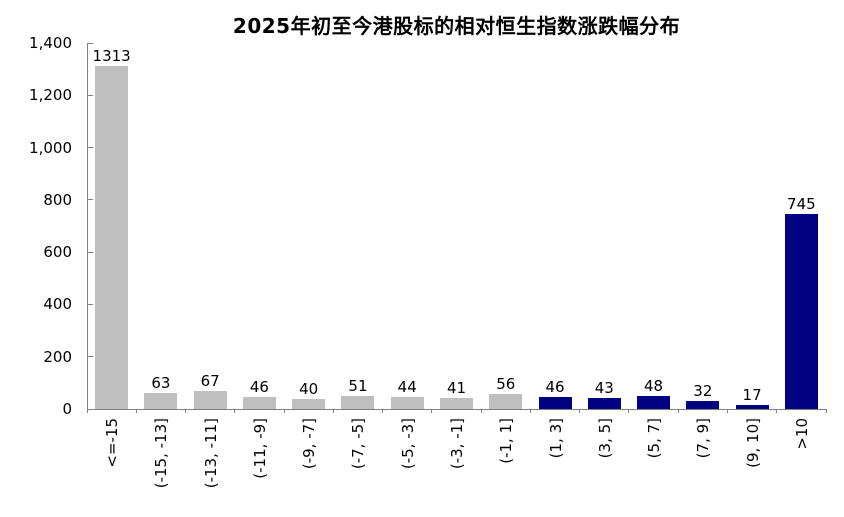 Image resolution: width=844 pixels, height=517 pixels. Describe the element at coordinates (703, 390) in the screenshot. I see `bar-value-label: 32` at that location.